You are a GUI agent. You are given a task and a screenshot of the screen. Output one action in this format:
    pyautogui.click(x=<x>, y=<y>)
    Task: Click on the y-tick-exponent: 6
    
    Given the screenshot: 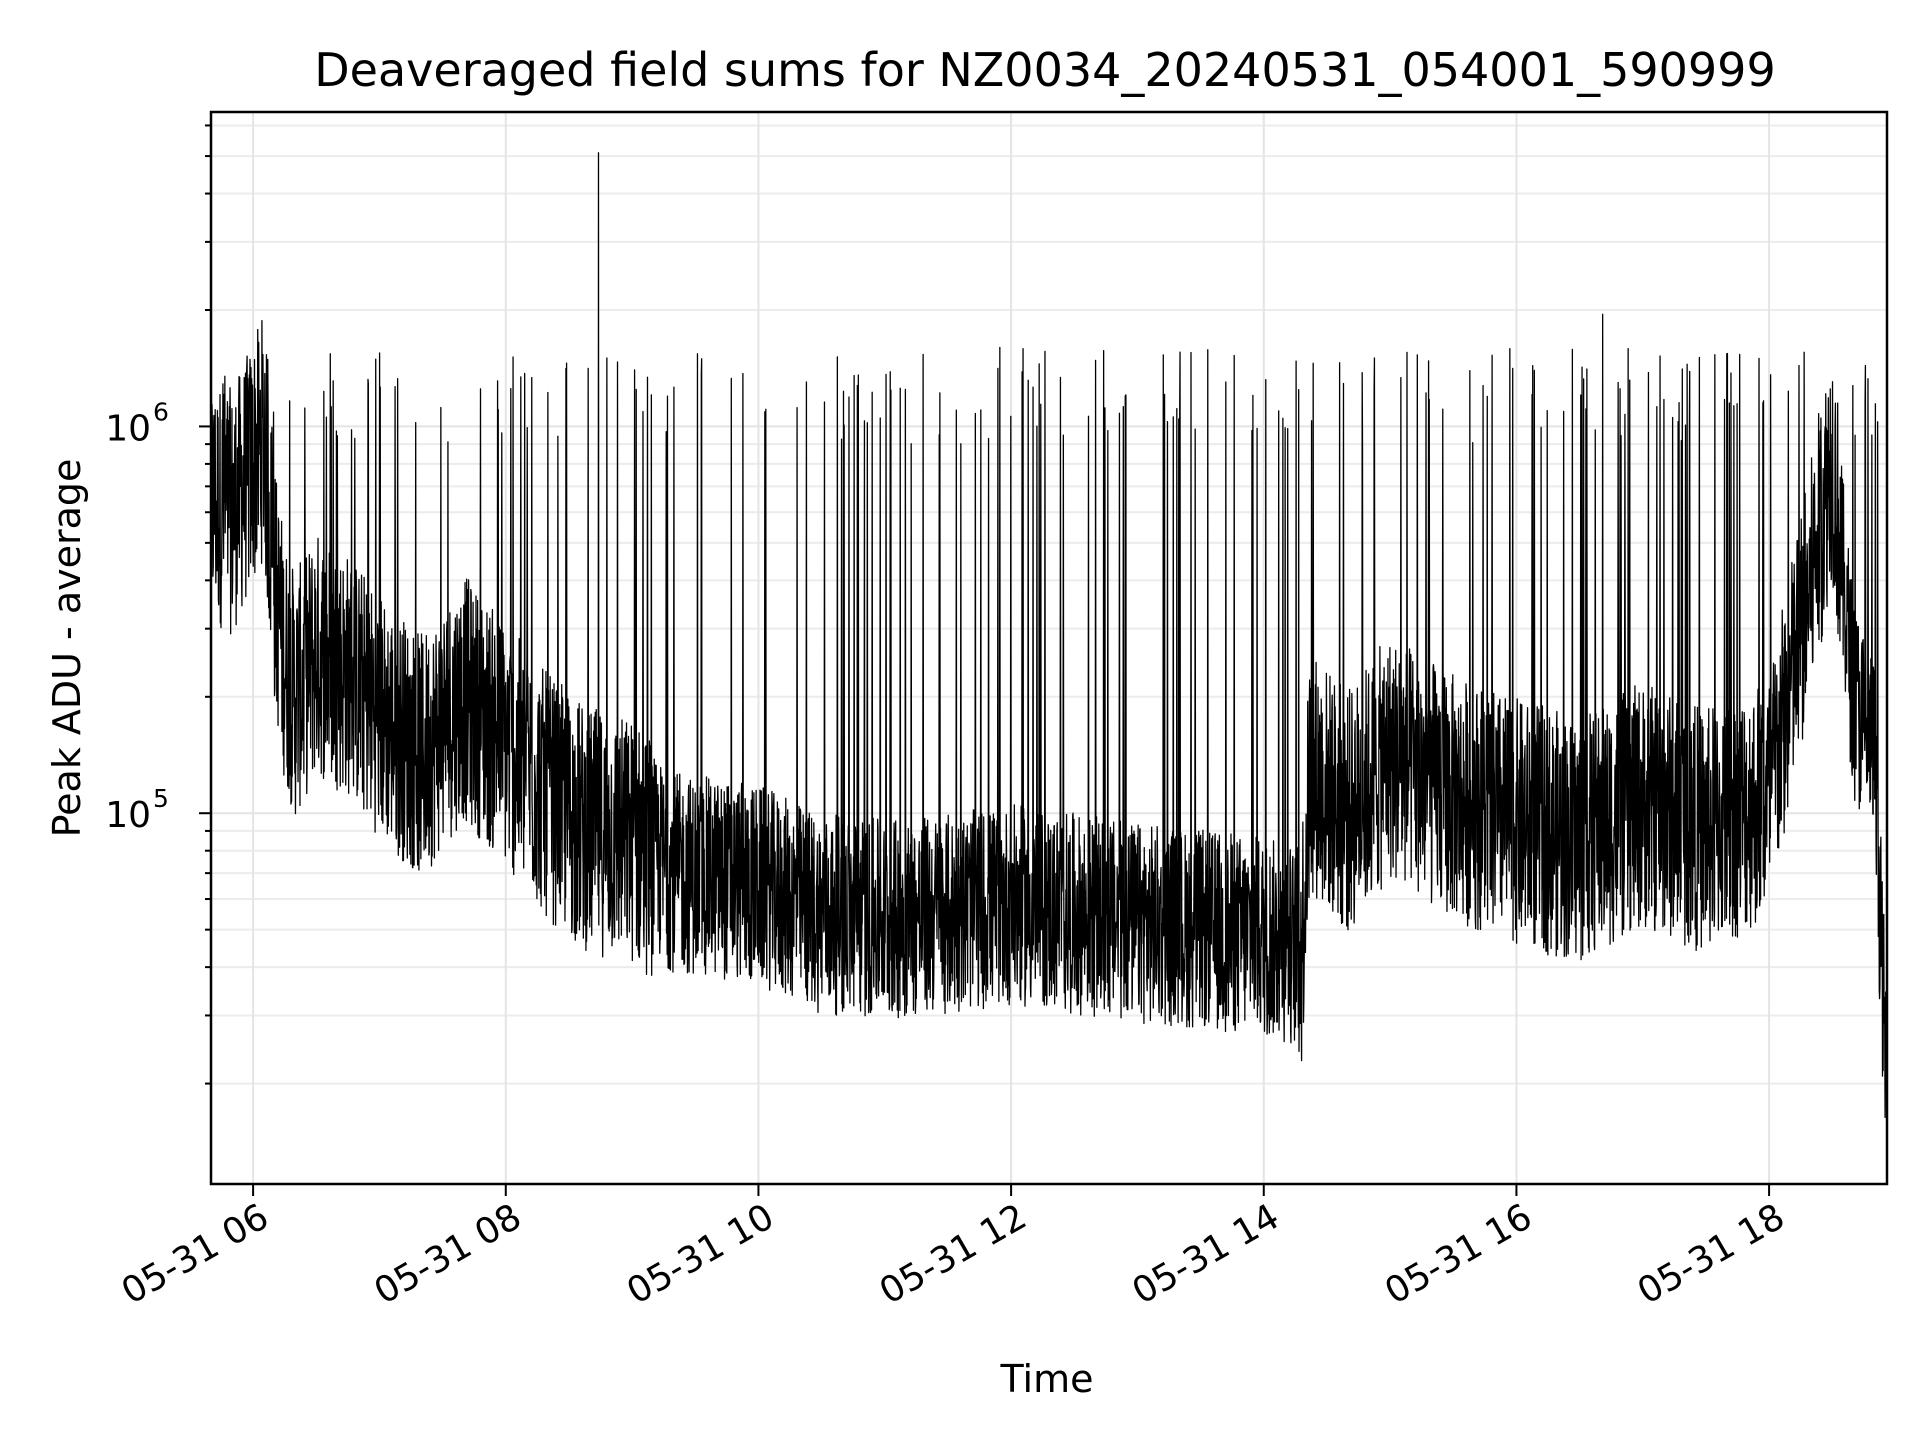 What is the action you would take?
    pyautogui.click(x=161, y=411)
    